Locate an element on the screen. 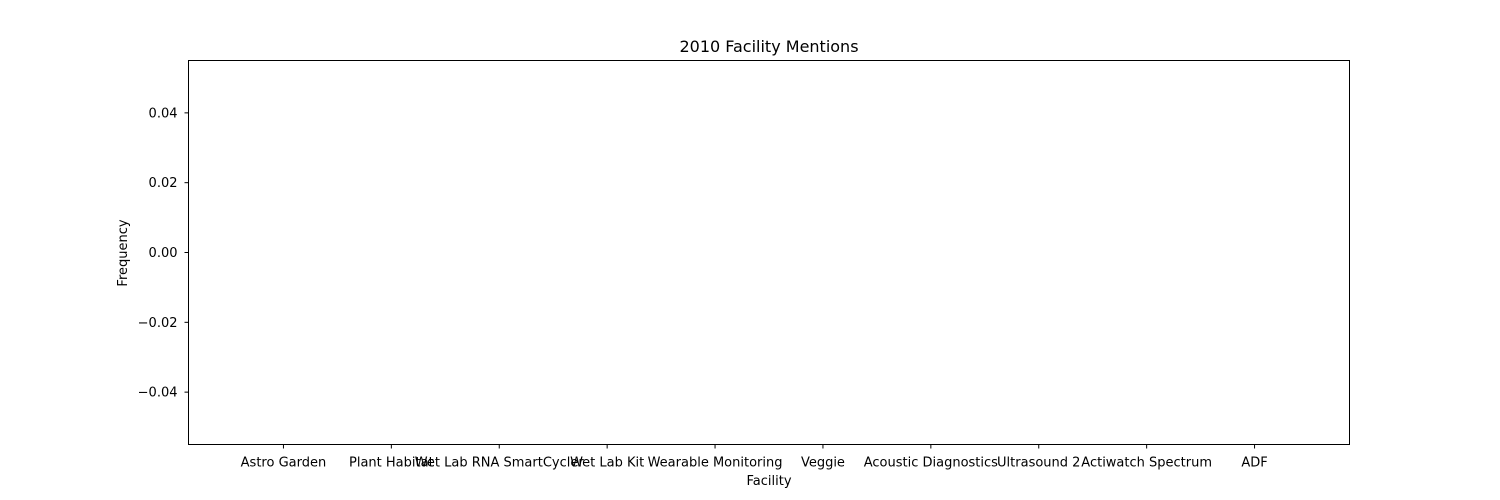 Image resolution: width=1500 pixels, height=500 pixels. y-tick-label: 0.00 is located at coordinates (163, 253).